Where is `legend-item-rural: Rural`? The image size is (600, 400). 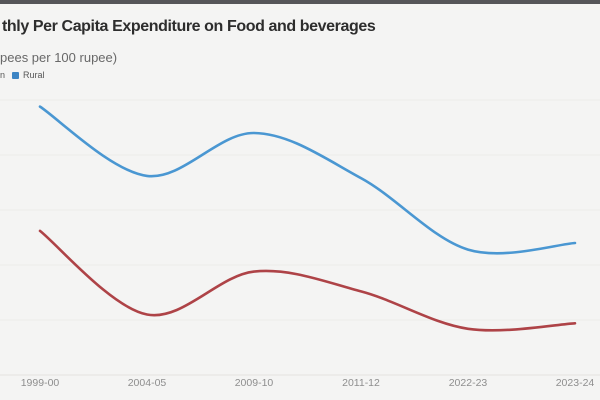 legend-item-rural: Rural is located at coordinates (28, 75).